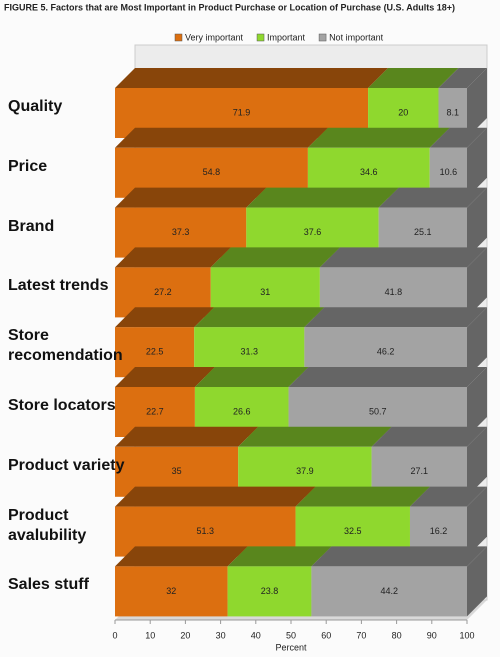 Image resolution: width=500 pixels, height=657 pixels. I want to click on value-label: 25.1, so click(423, 232).